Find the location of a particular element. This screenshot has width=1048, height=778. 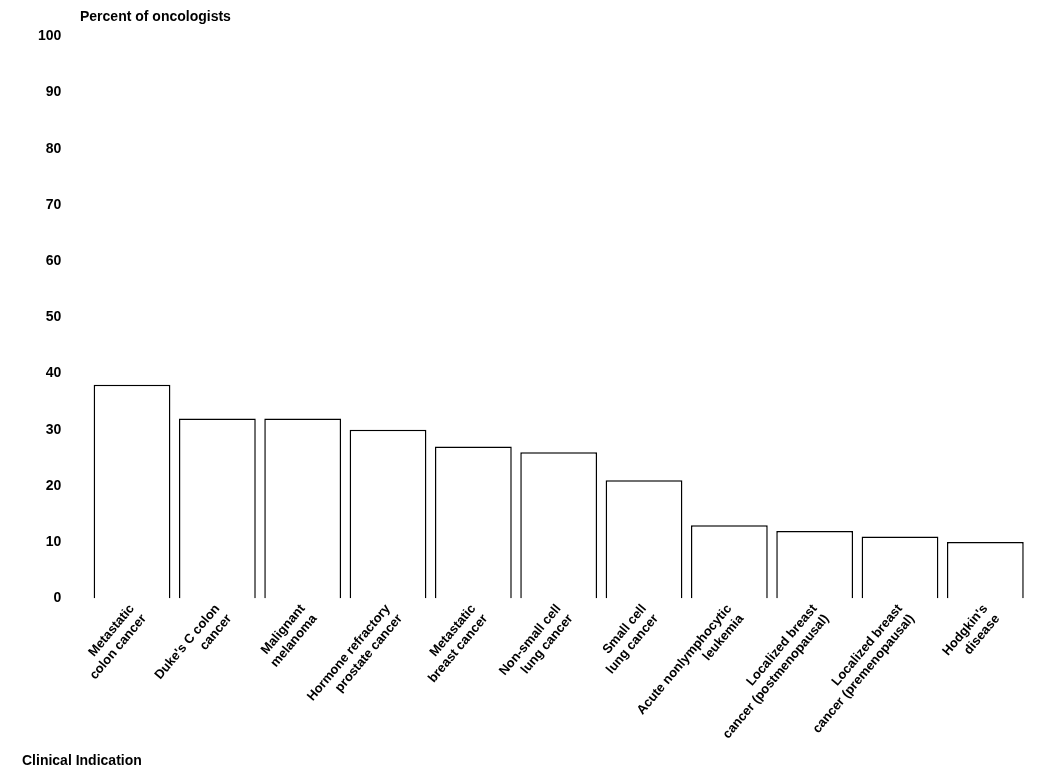

y-axis-title: Percent of oncologists is located at coordinates (155, 16).